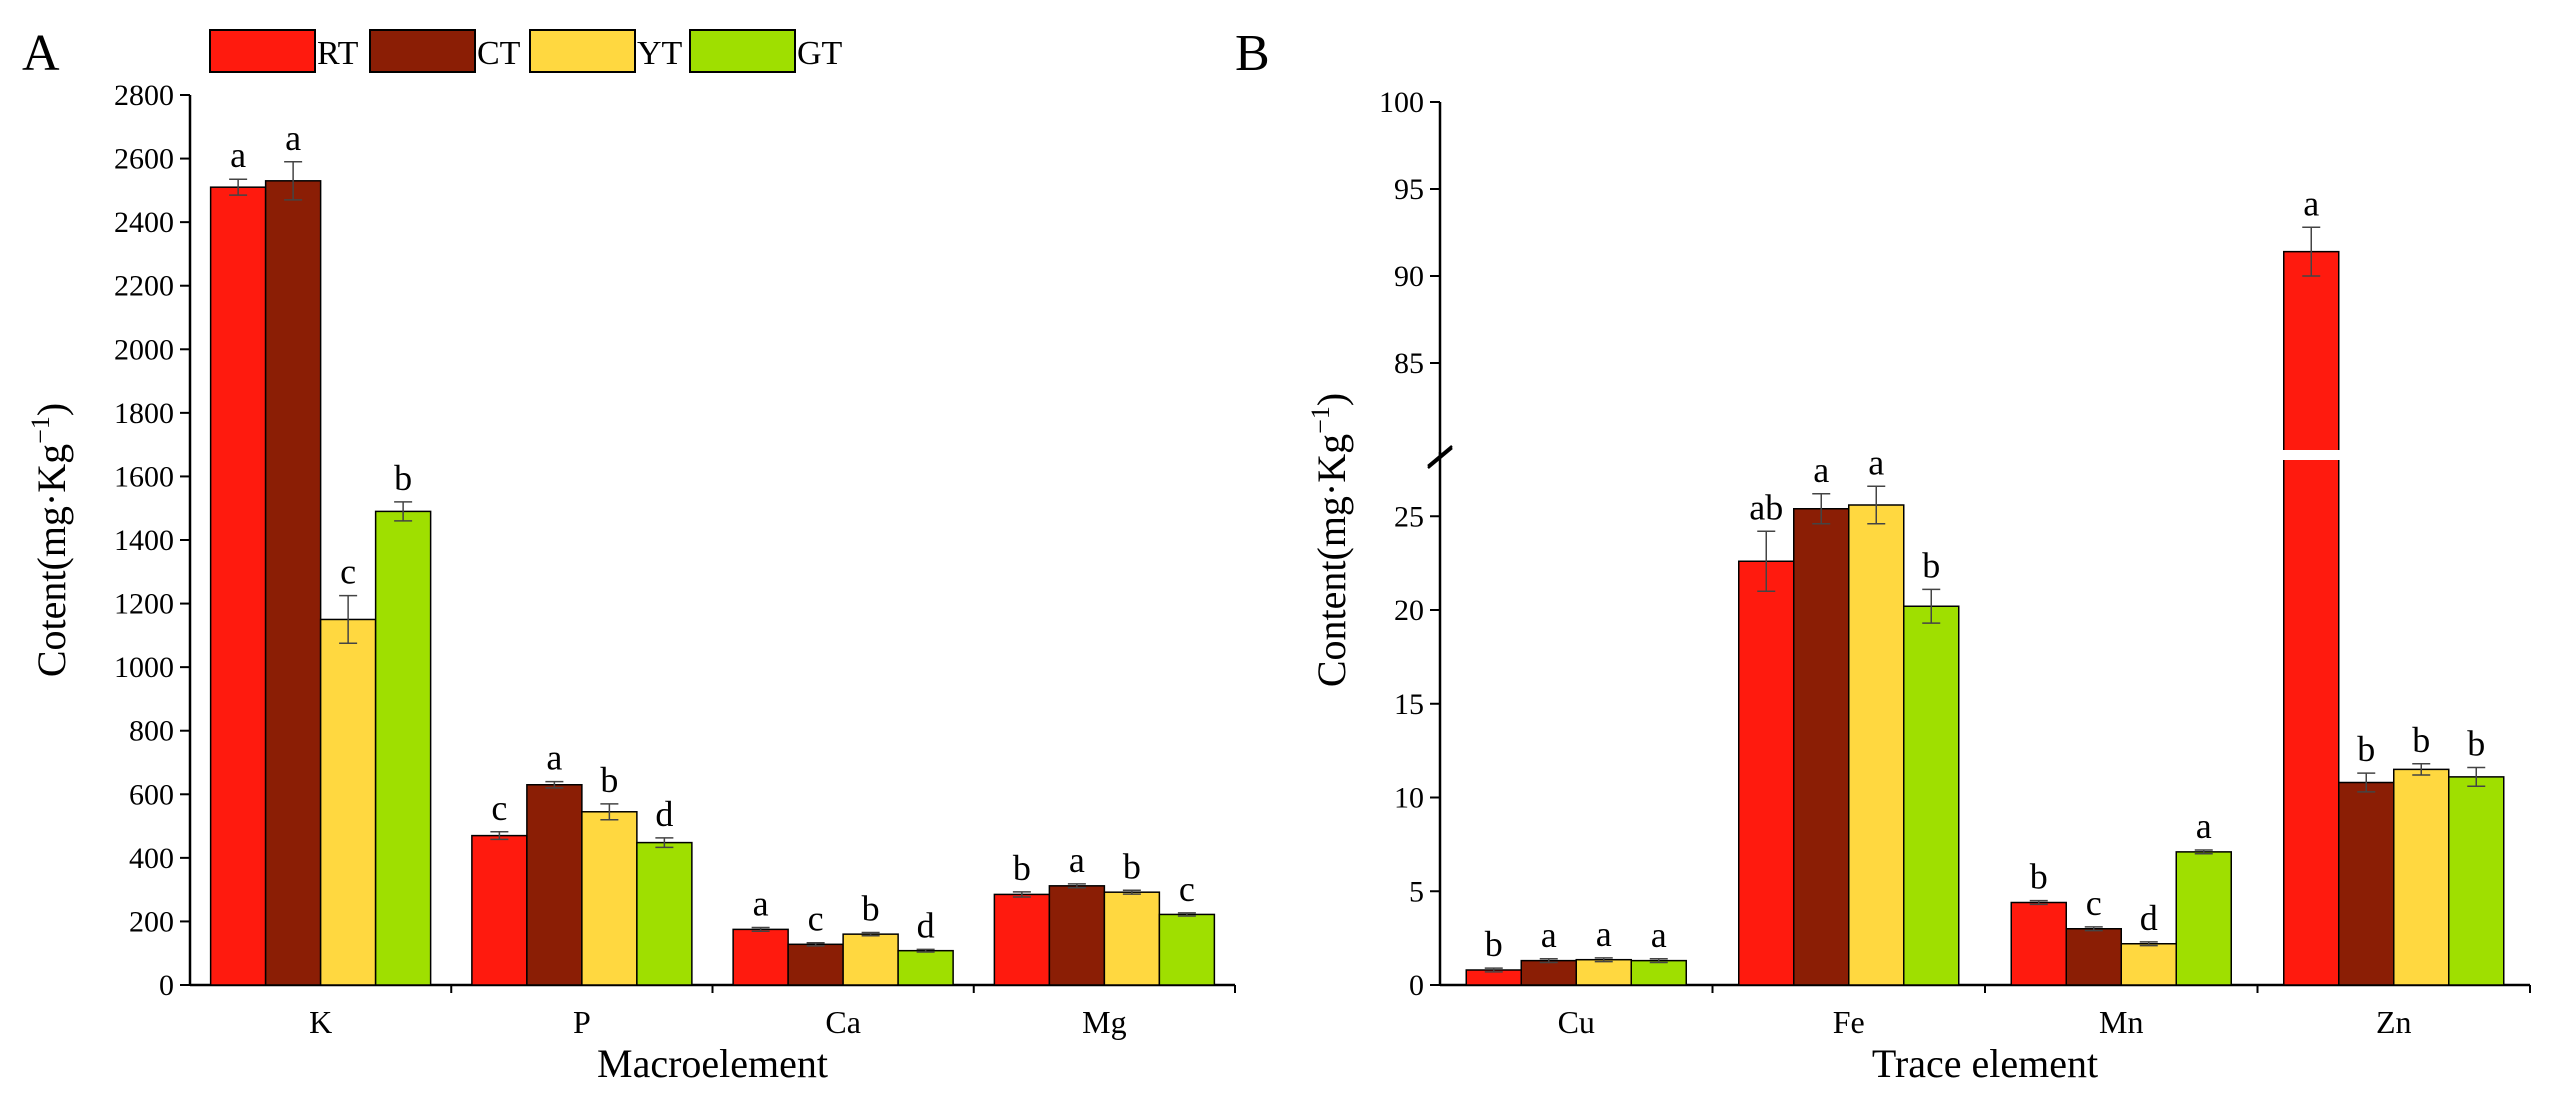 This screenshot has width=2556, height=1099. Describe the element at coordinates (144, 222) in the screenshot. I see `y-tick-label: 2400` at that location.